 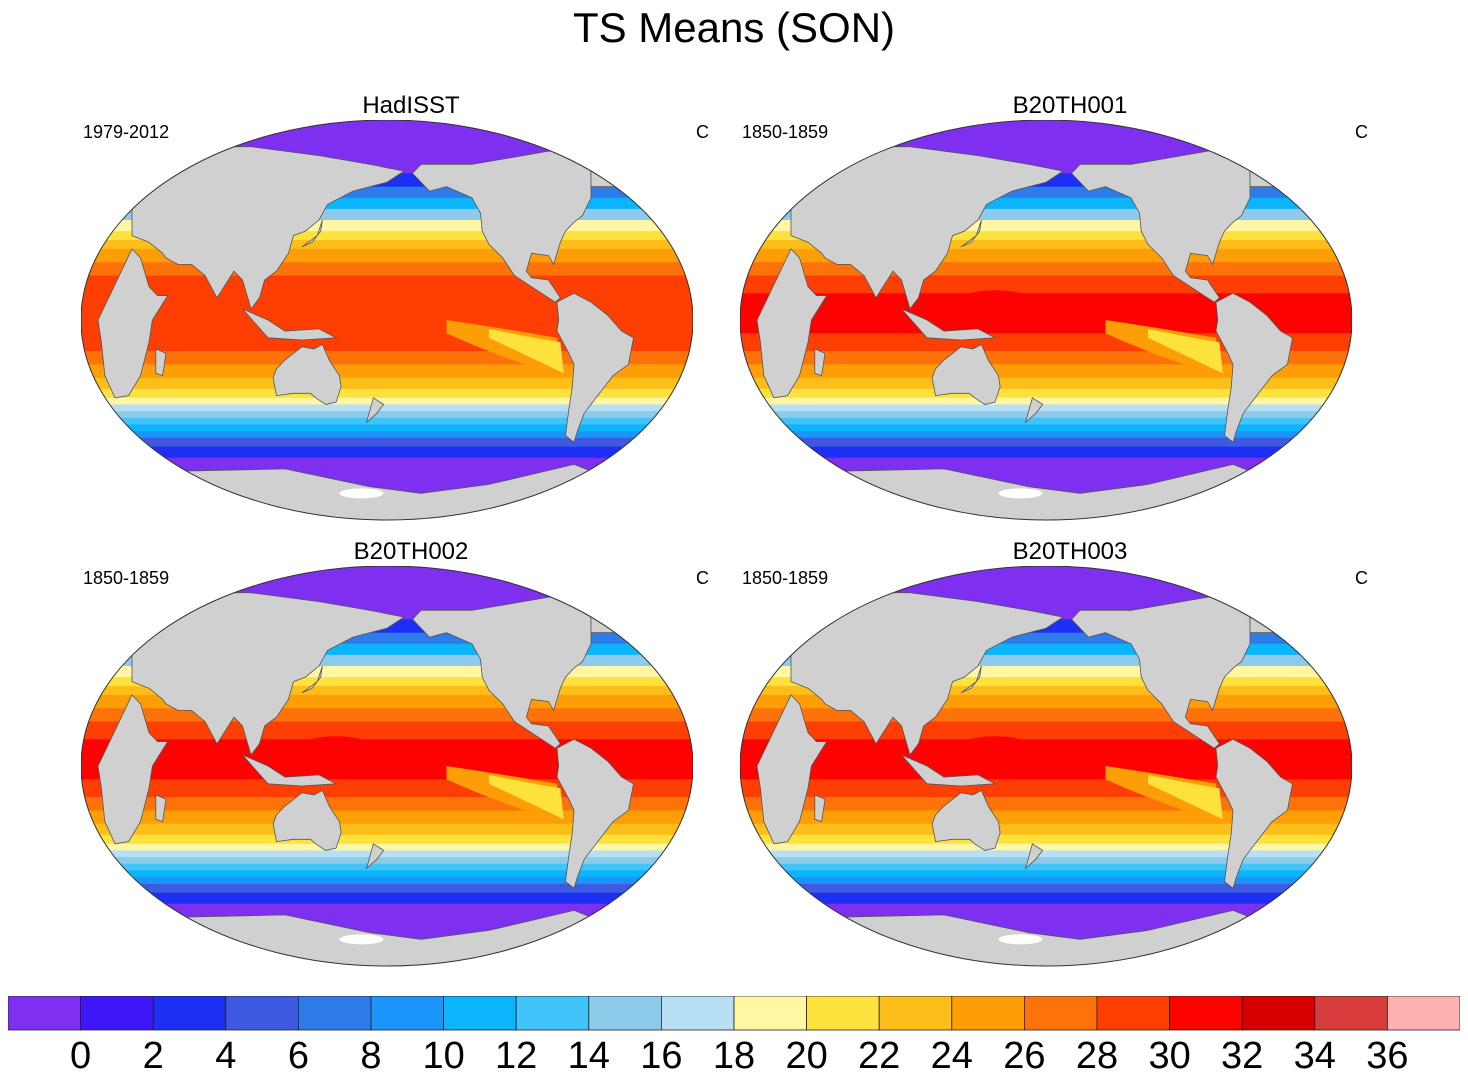 I want to click on panel-period: 1979-2012, so click(x=126, y=132).